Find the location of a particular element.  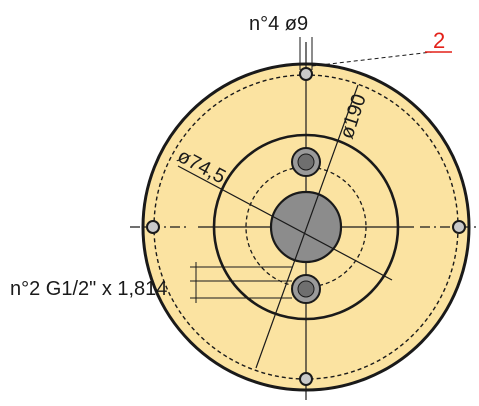

central-hub is located at coordinates (306, 227).